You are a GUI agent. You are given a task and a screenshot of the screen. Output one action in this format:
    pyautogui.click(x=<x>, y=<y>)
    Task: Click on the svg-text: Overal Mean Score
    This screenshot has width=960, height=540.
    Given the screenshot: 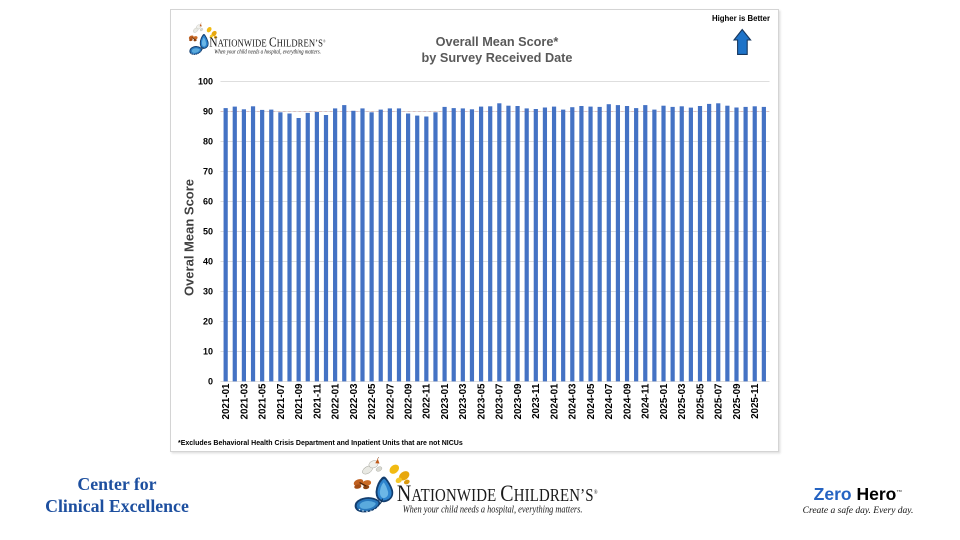 What is the action you would take?
    pyautogui.click(x=189, y=237)
    